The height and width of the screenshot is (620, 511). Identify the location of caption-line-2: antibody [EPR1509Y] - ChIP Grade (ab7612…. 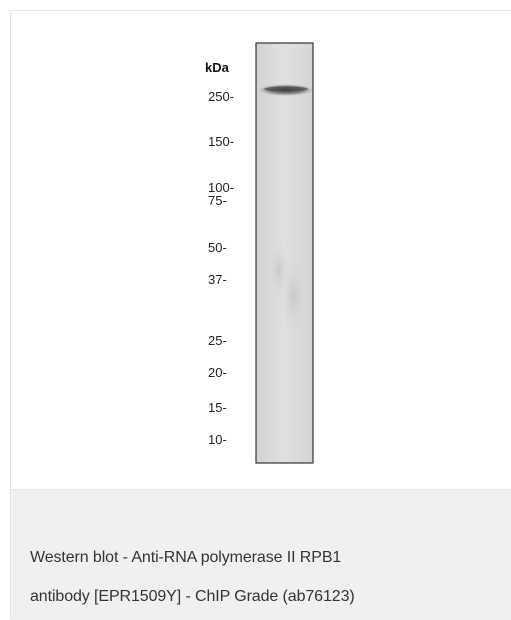
(192, 596).